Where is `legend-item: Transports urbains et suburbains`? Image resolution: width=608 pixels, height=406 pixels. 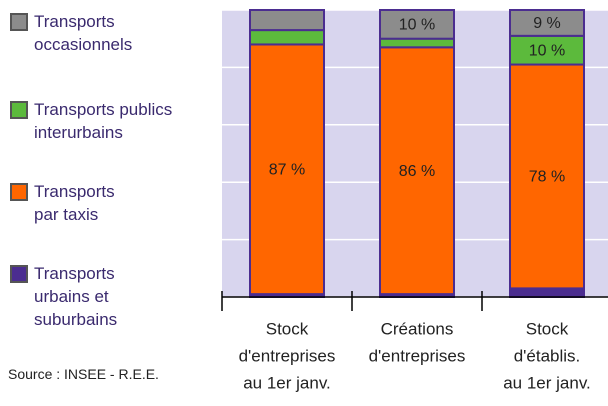
legend-item: Transports urbains et suburbains is located at coordinates (110, 296).